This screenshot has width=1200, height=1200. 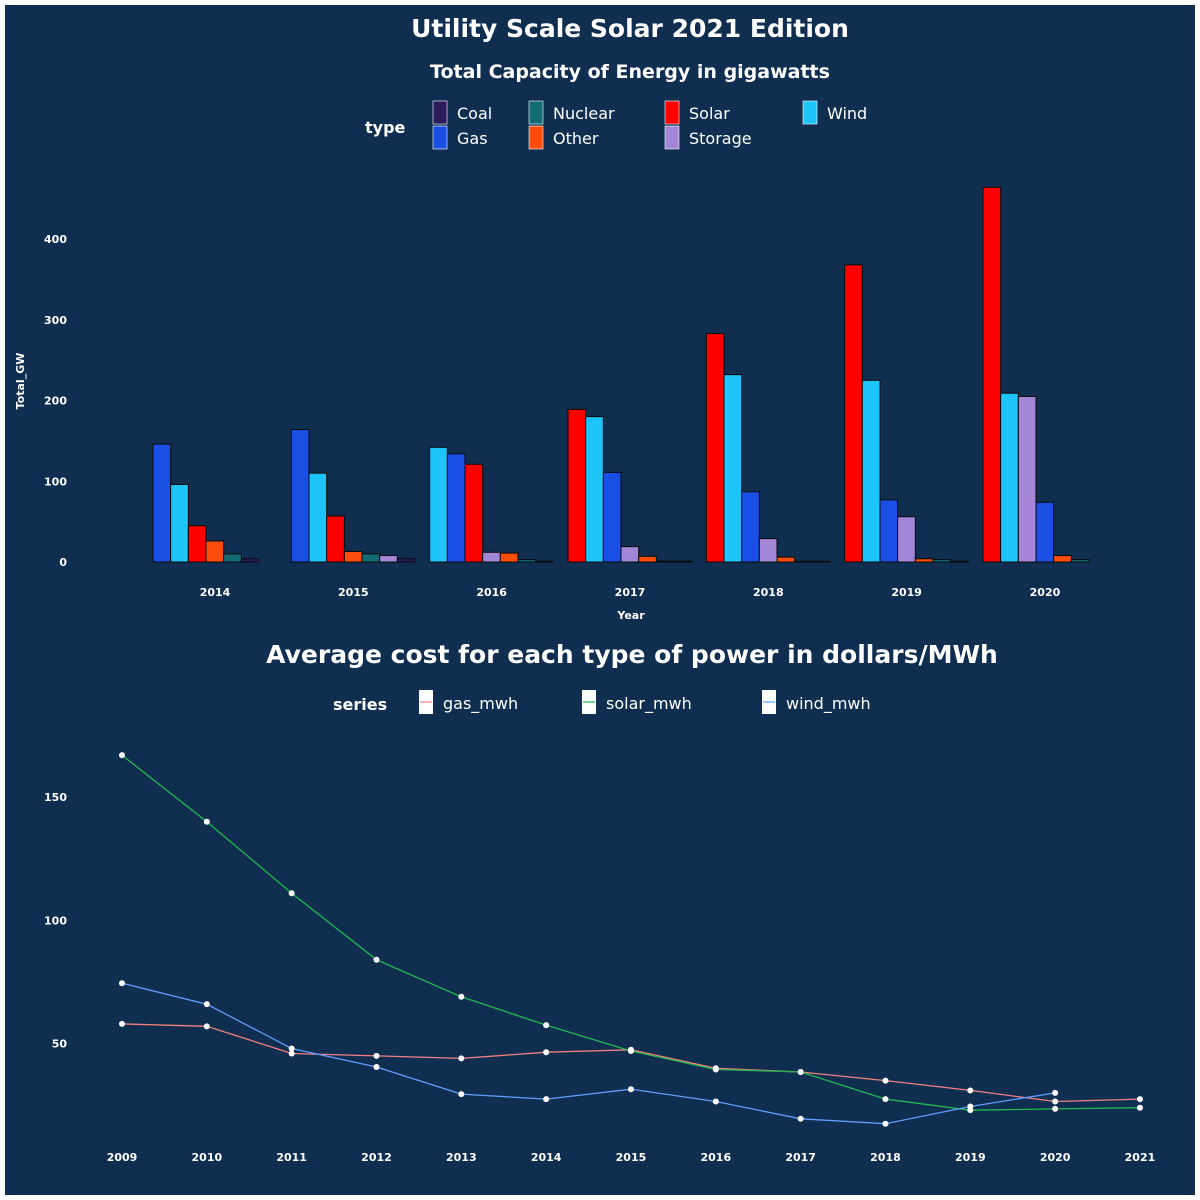 I want to click on line-x-tick-2012: 2012, so click(x=376, y=1157).